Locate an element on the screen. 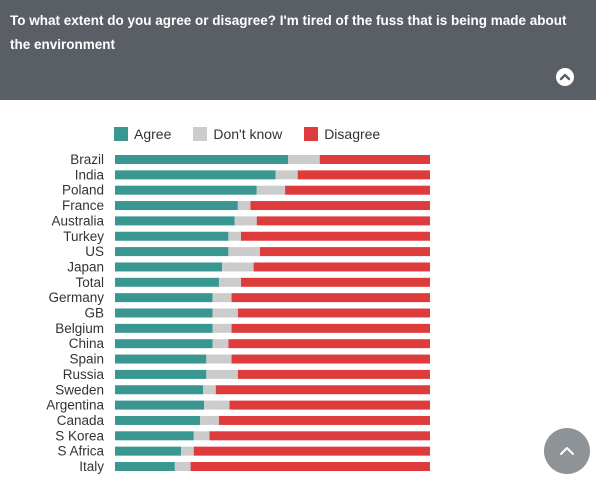 Image resolution: width=596 pixels, height=489 pixels. category-label-spain: Spain is located at coordinates (86, 359).